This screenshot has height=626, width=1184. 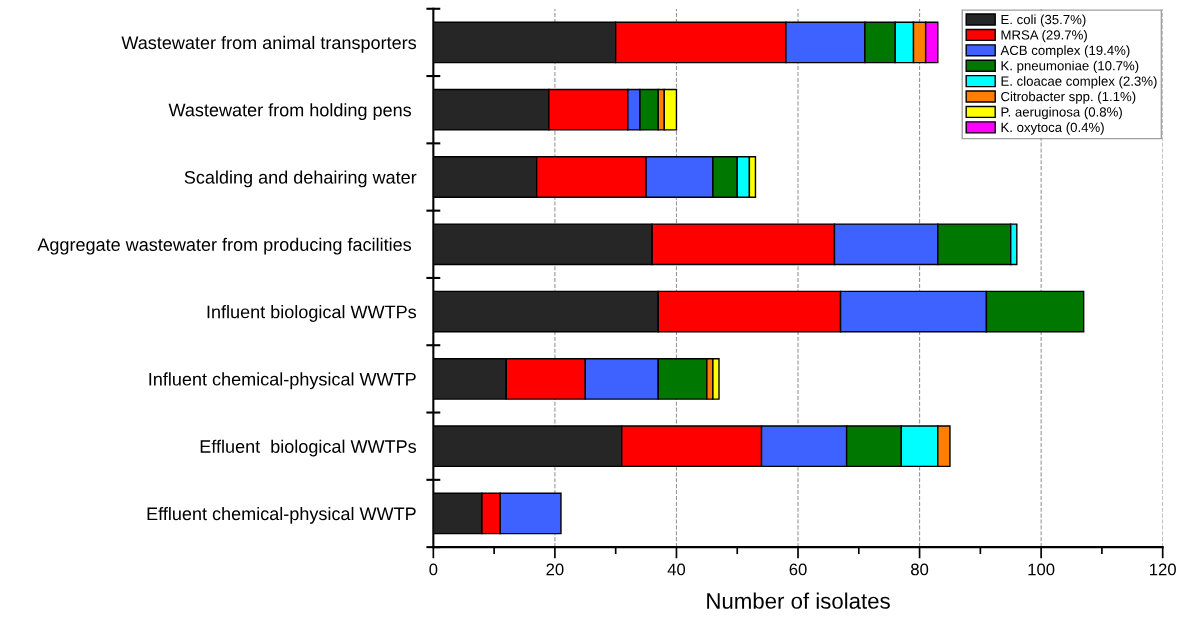 What do you see at coordinates (555, 569) in the screenshot?
I see `x-tick-label: 20` at bounding box center [555, 569].